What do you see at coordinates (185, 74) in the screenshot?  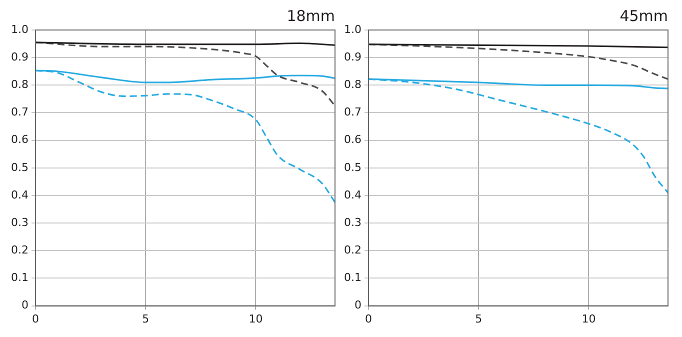 I see `line-series` at bounding box center [185, 74].